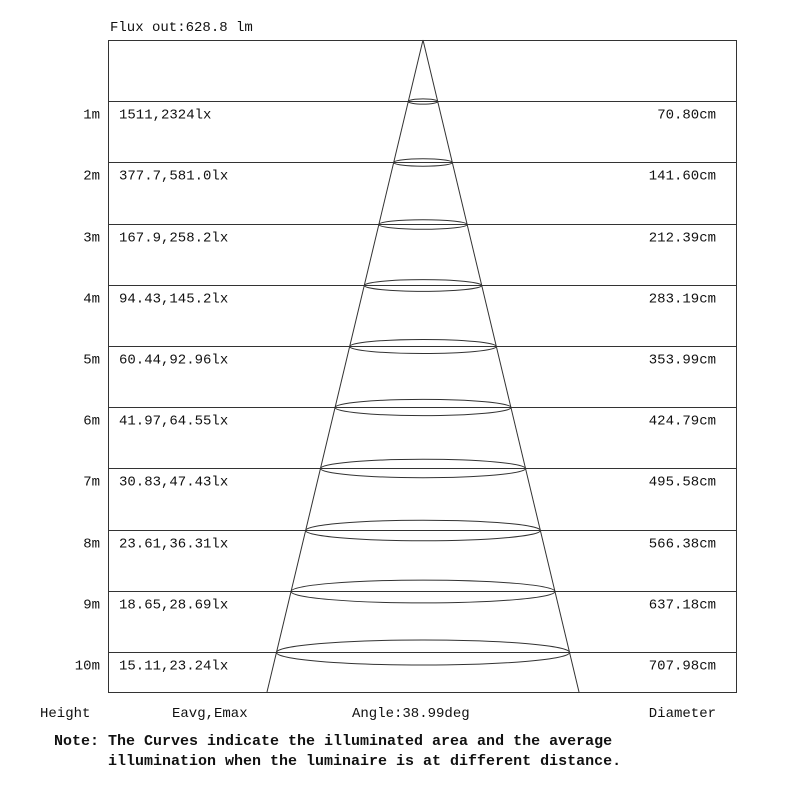  Describe the element at coordinates (91, 177) in the screenshot. I see `row-height: 2m` at that location.